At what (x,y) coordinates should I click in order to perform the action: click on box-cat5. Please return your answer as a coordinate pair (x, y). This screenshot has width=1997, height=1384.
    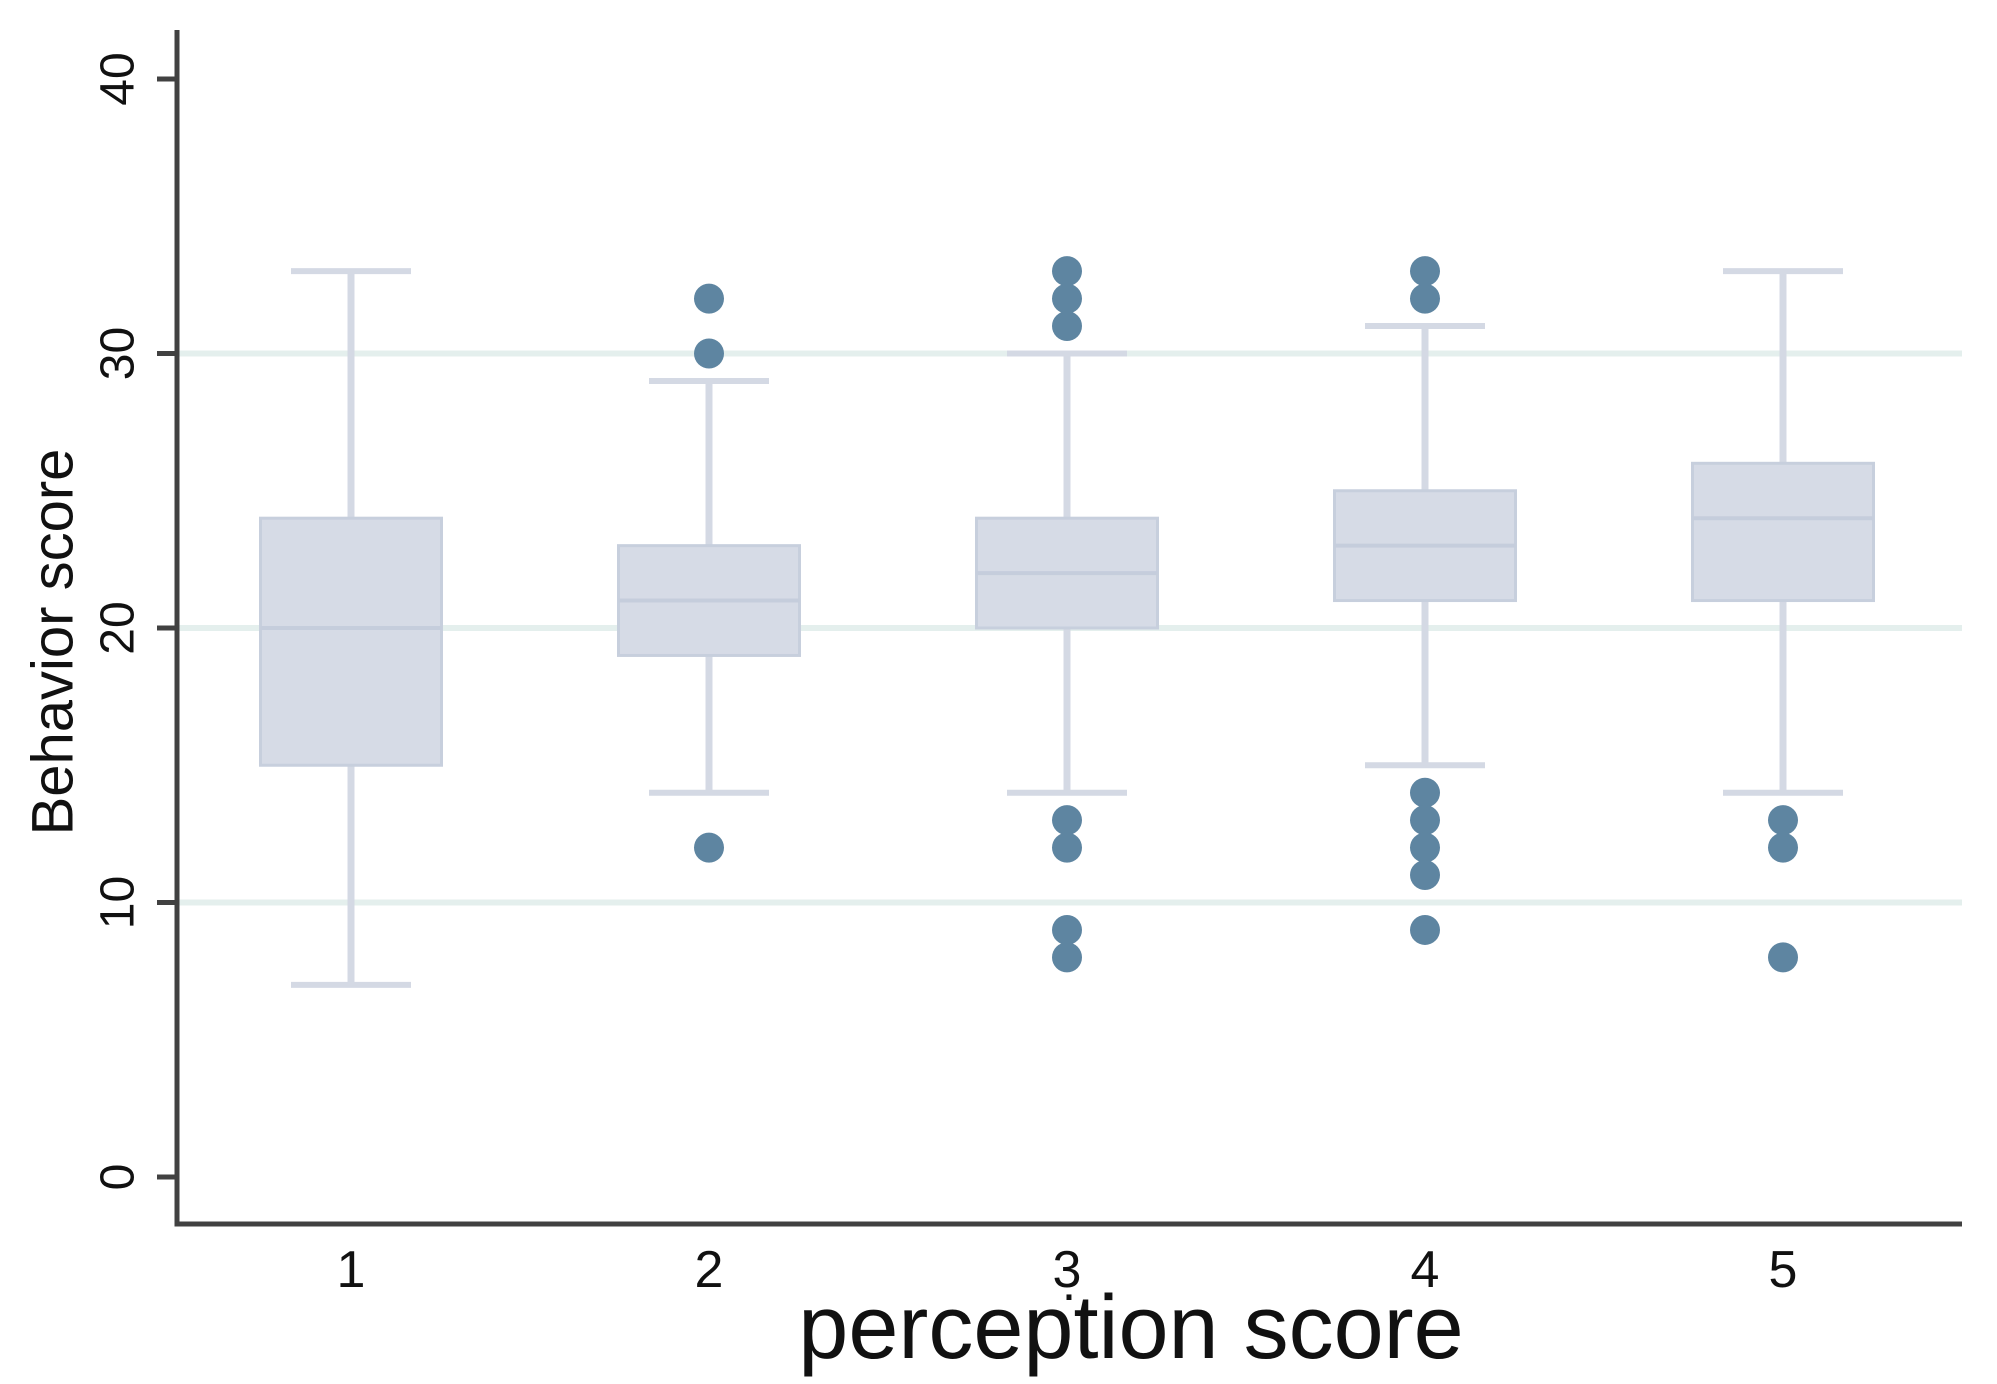
    Looking at the image, I should click on (1783, 532).